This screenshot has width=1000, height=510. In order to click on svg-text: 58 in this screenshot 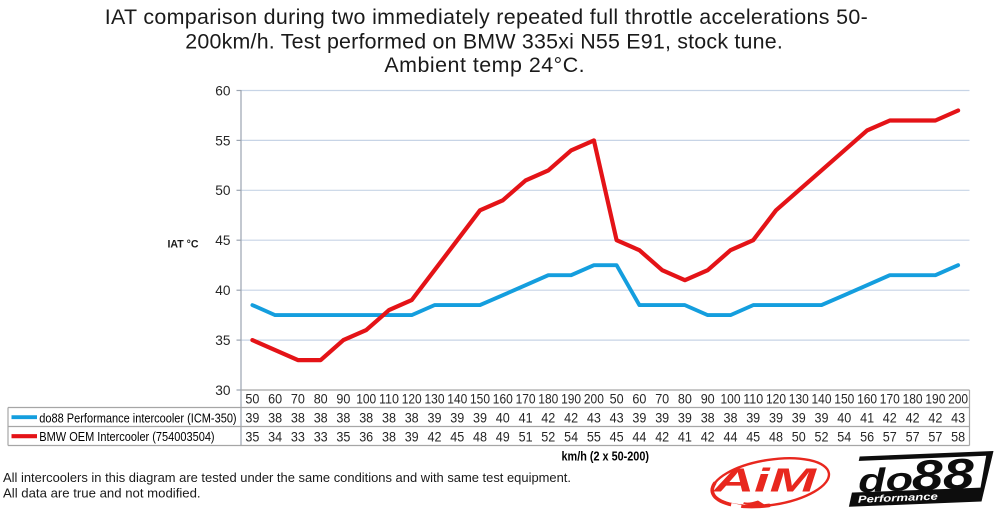, I will do `click(958, 436)`.